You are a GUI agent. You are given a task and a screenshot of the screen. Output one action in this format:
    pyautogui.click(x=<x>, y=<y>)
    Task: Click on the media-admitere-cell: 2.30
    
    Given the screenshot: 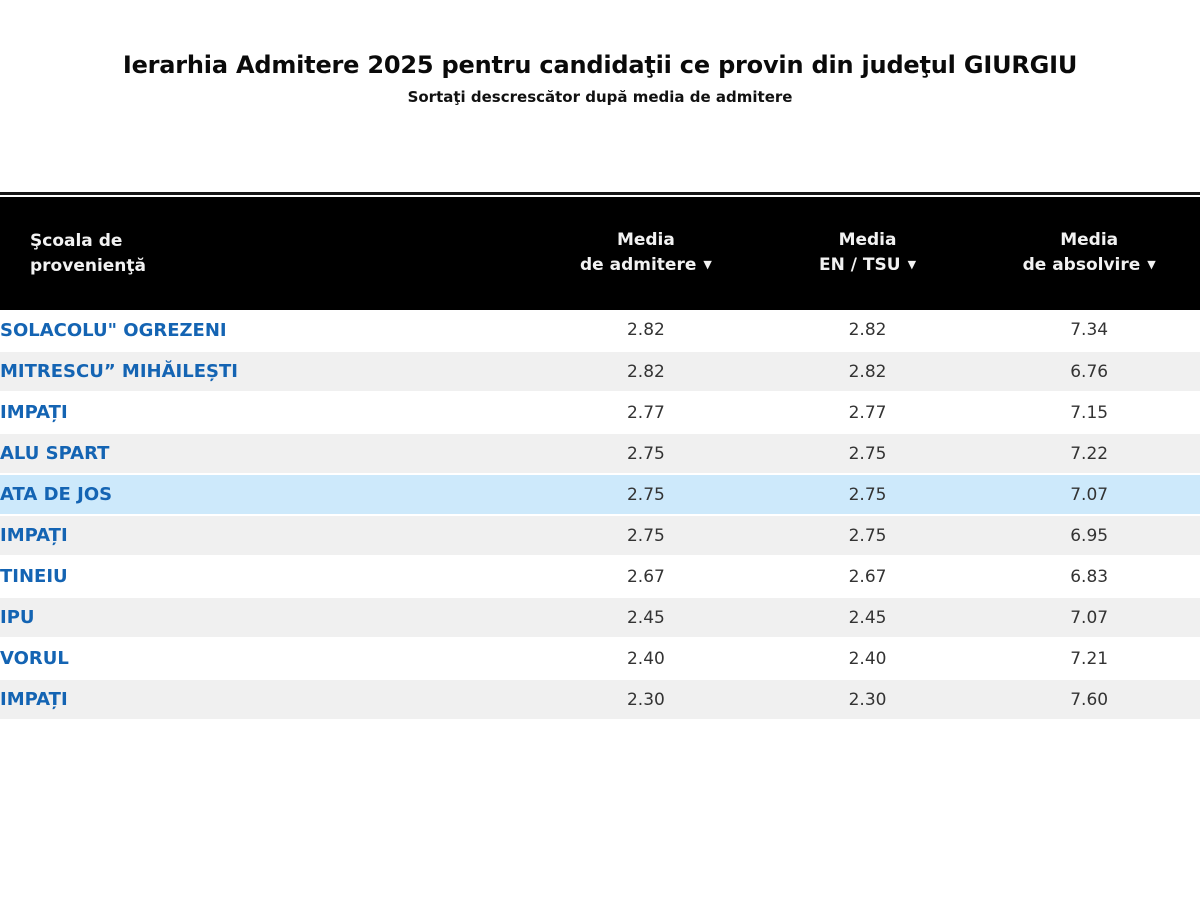 What is the action you would take?
    pyautogui.click(x=646, y=700)
    